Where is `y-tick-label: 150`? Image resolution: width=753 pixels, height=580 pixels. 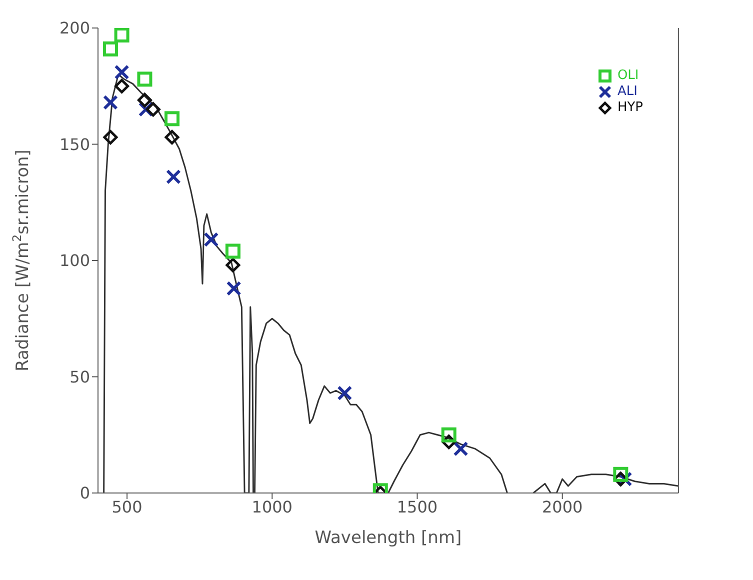 y-tick-label: 150 is located at coordinates (74, 144).